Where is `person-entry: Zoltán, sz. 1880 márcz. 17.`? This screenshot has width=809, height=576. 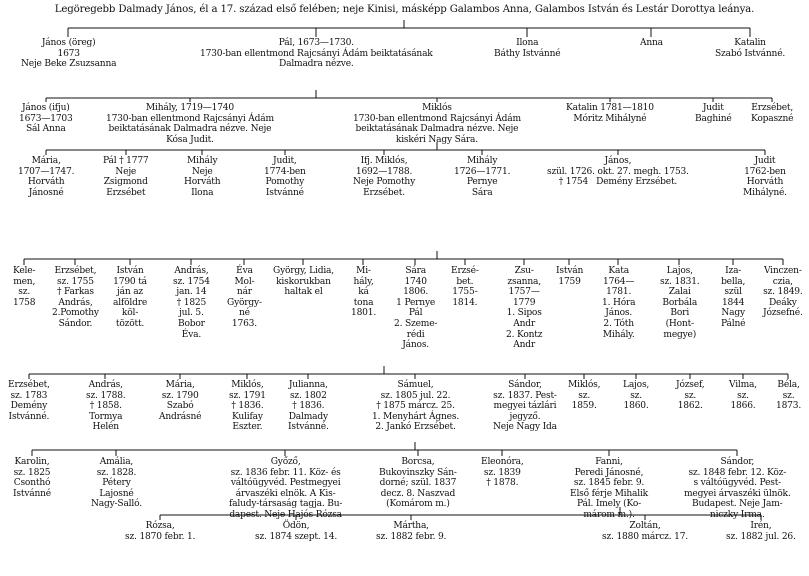
person-entry: Zoltán, sz. 1880 márcz. 17. is located at coordinates (645, 531).